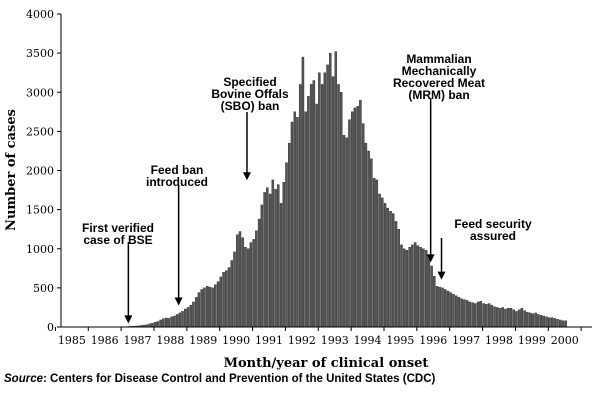  I want to click on annotation-text: Bovine Offals, so click(250, 94).